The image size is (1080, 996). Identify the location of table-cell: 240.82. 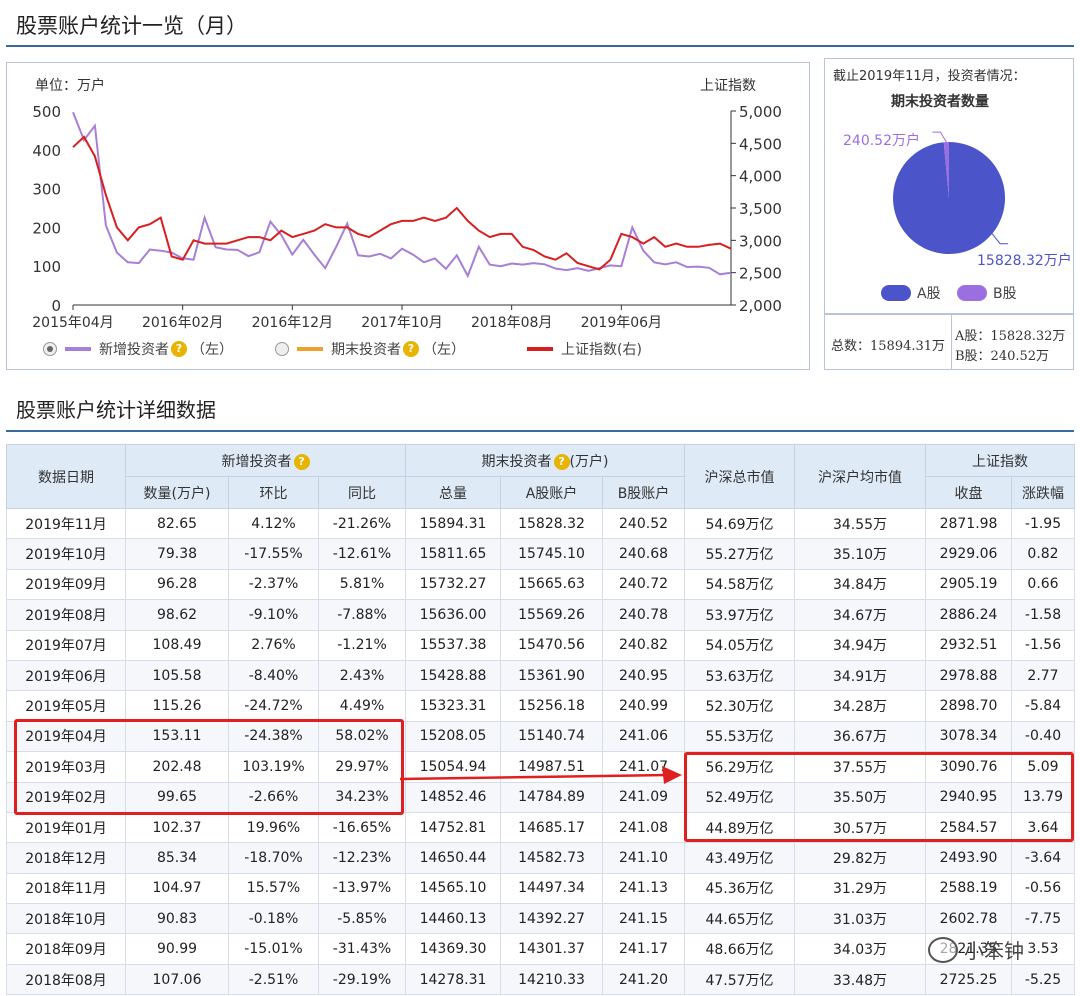
(644, 645).